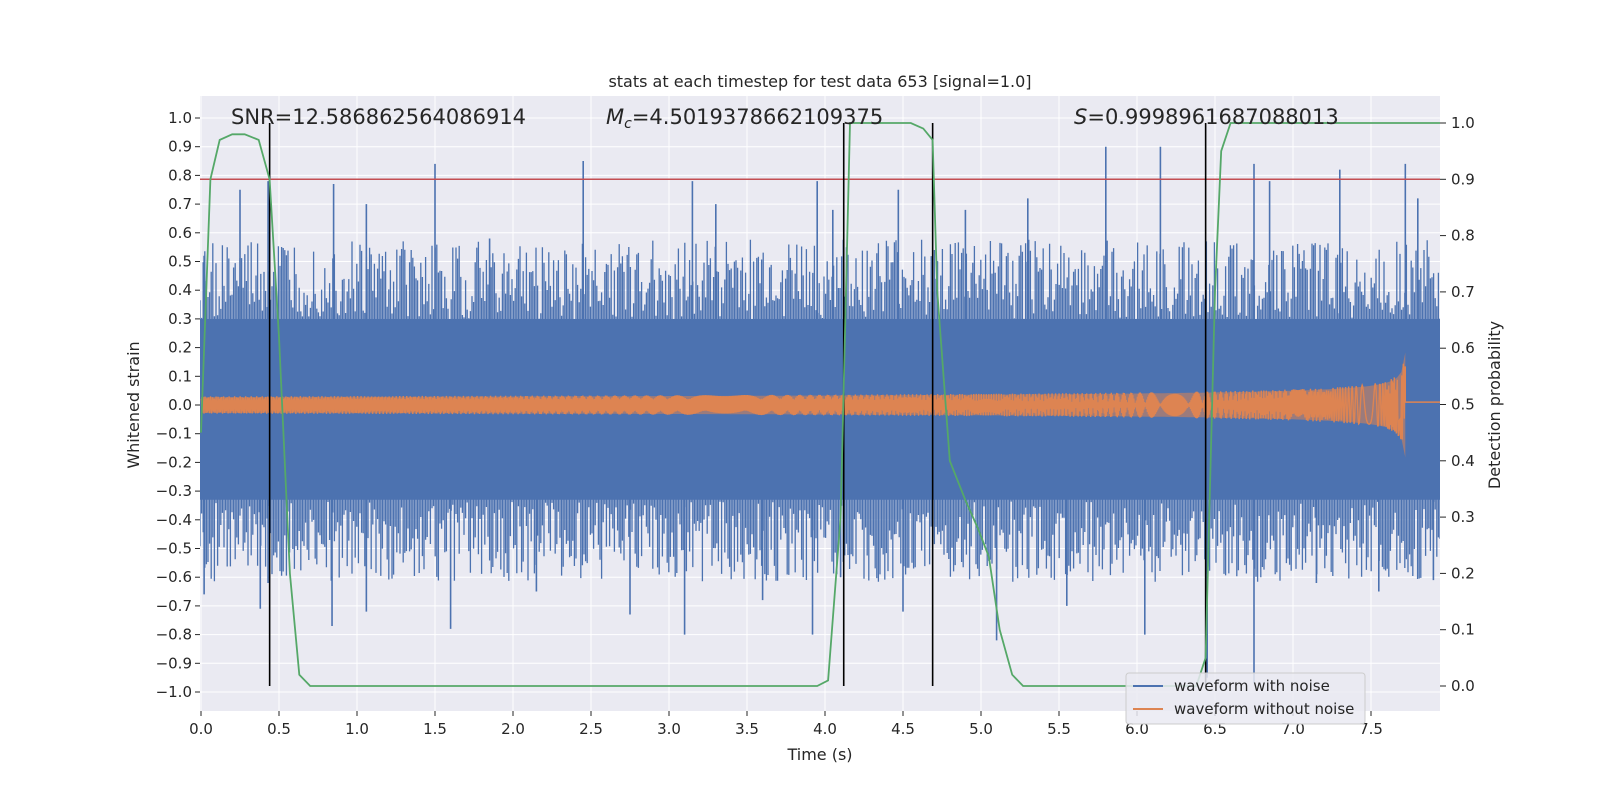  I want to click on chirp-mass-value: =4.5019378662109375, so click(757, 117).